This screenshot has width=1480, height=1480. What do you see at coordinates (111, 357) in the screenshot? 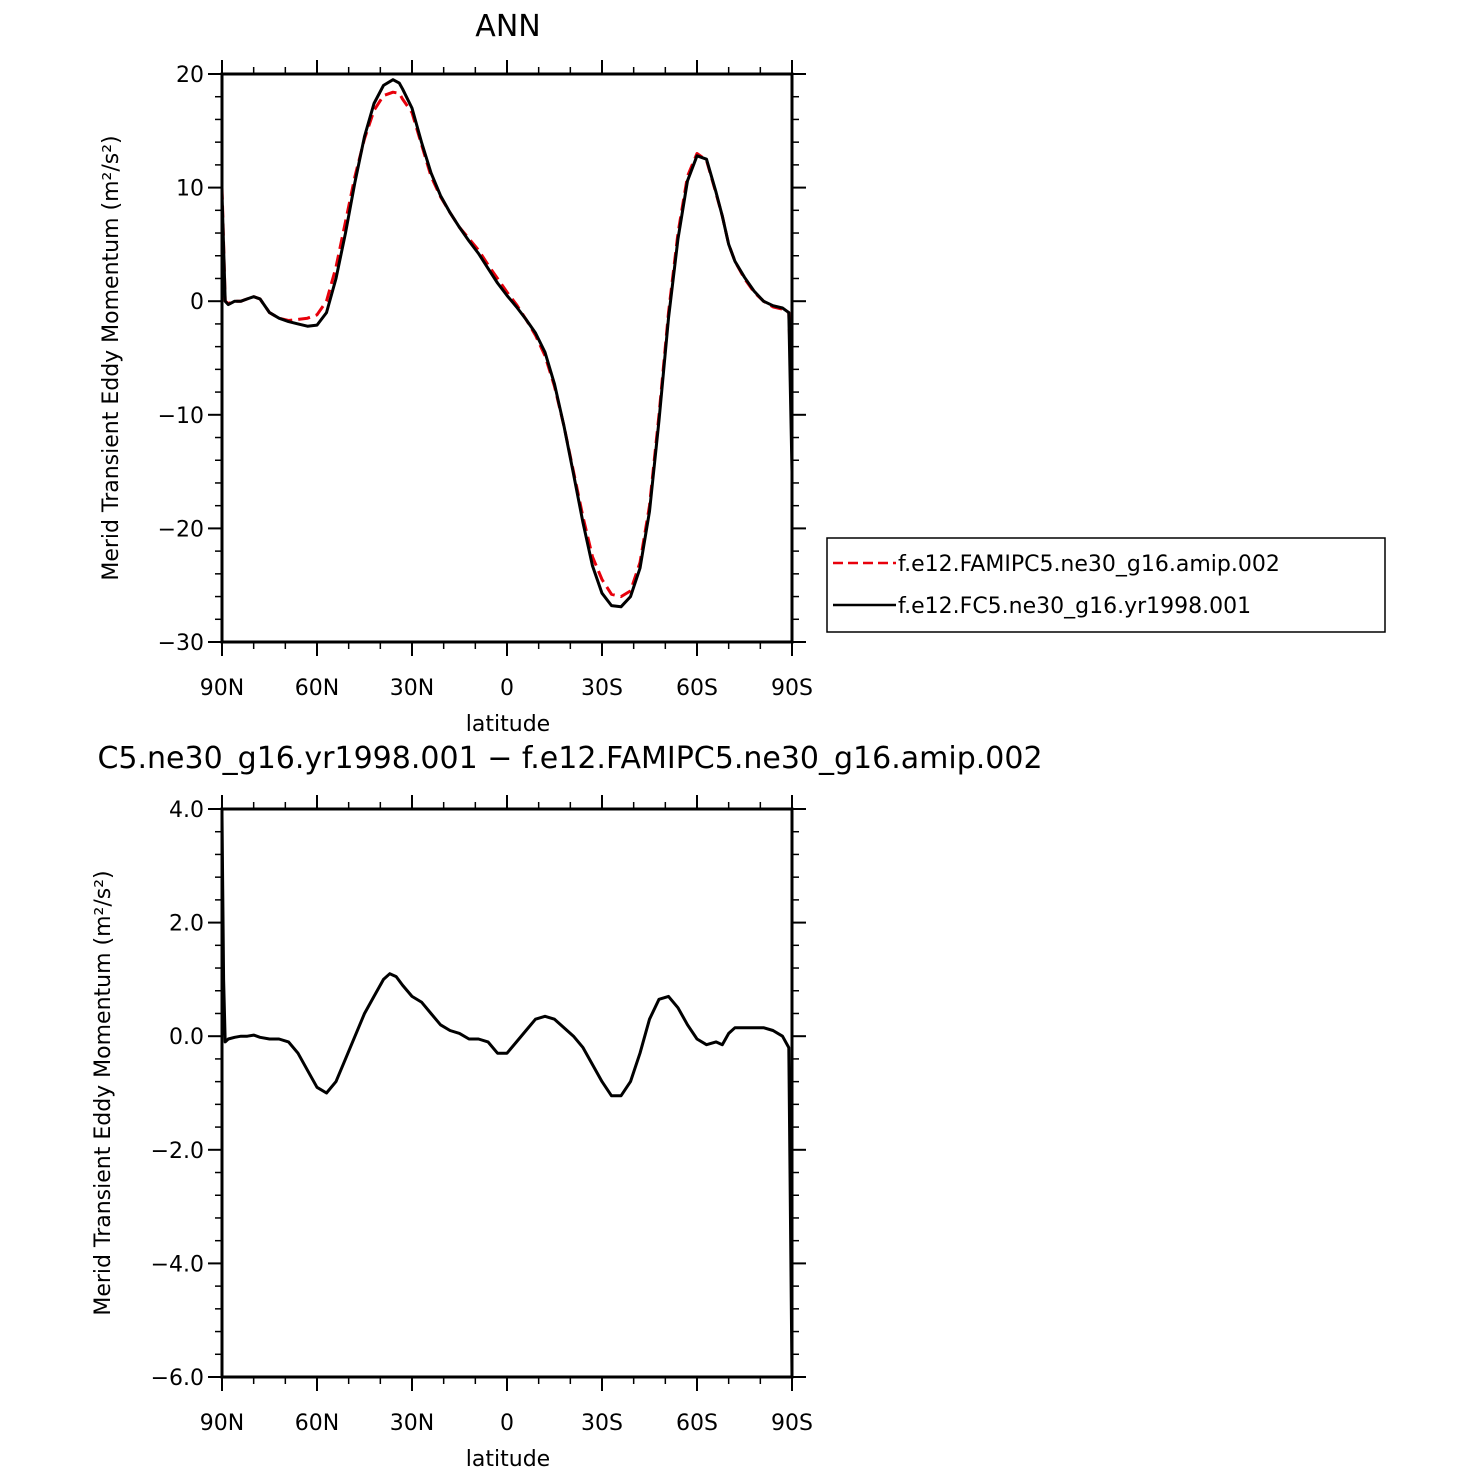
I see `top-y-axis-title: Merid Transient Eddy Momentum (m²/s²)` at bounding box center [111, 357].